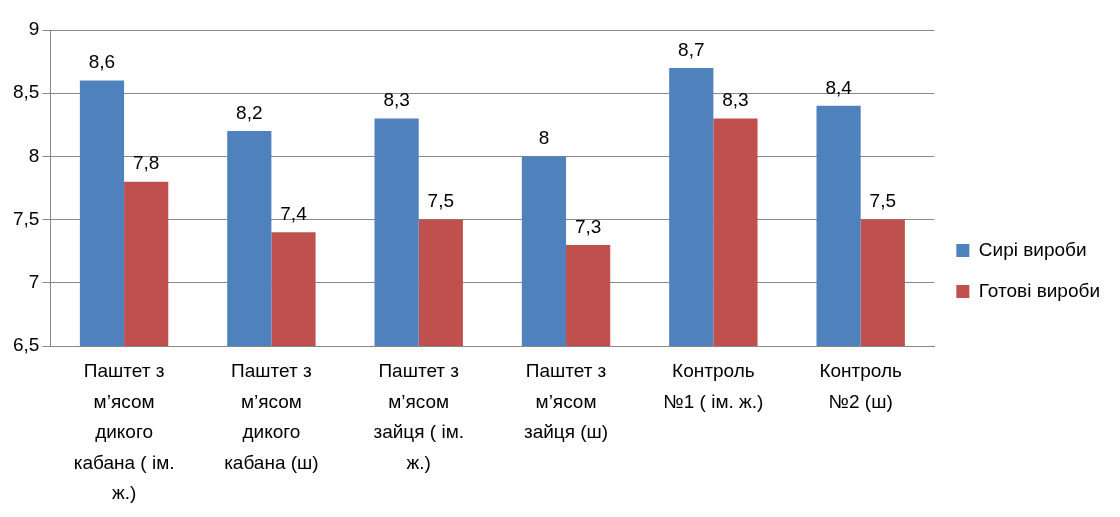 The image size is (1120, 517). Describe the element at coordinates (34, 155) in the screenshot. I see `y-tick-label: 8` at that location.